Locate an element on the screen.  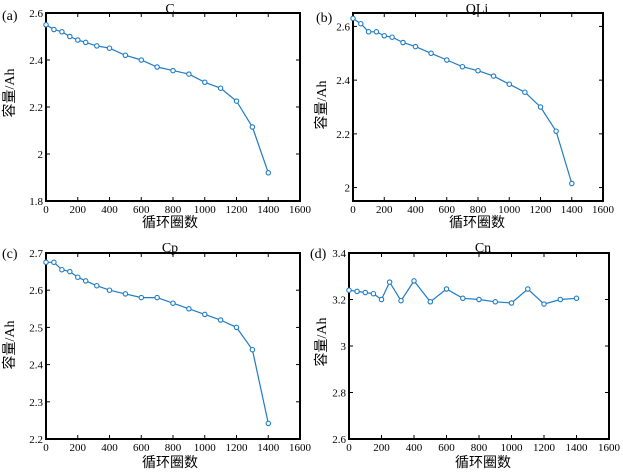
panel-c-xtick-label: 1400 is located at coordinates (268, 448).